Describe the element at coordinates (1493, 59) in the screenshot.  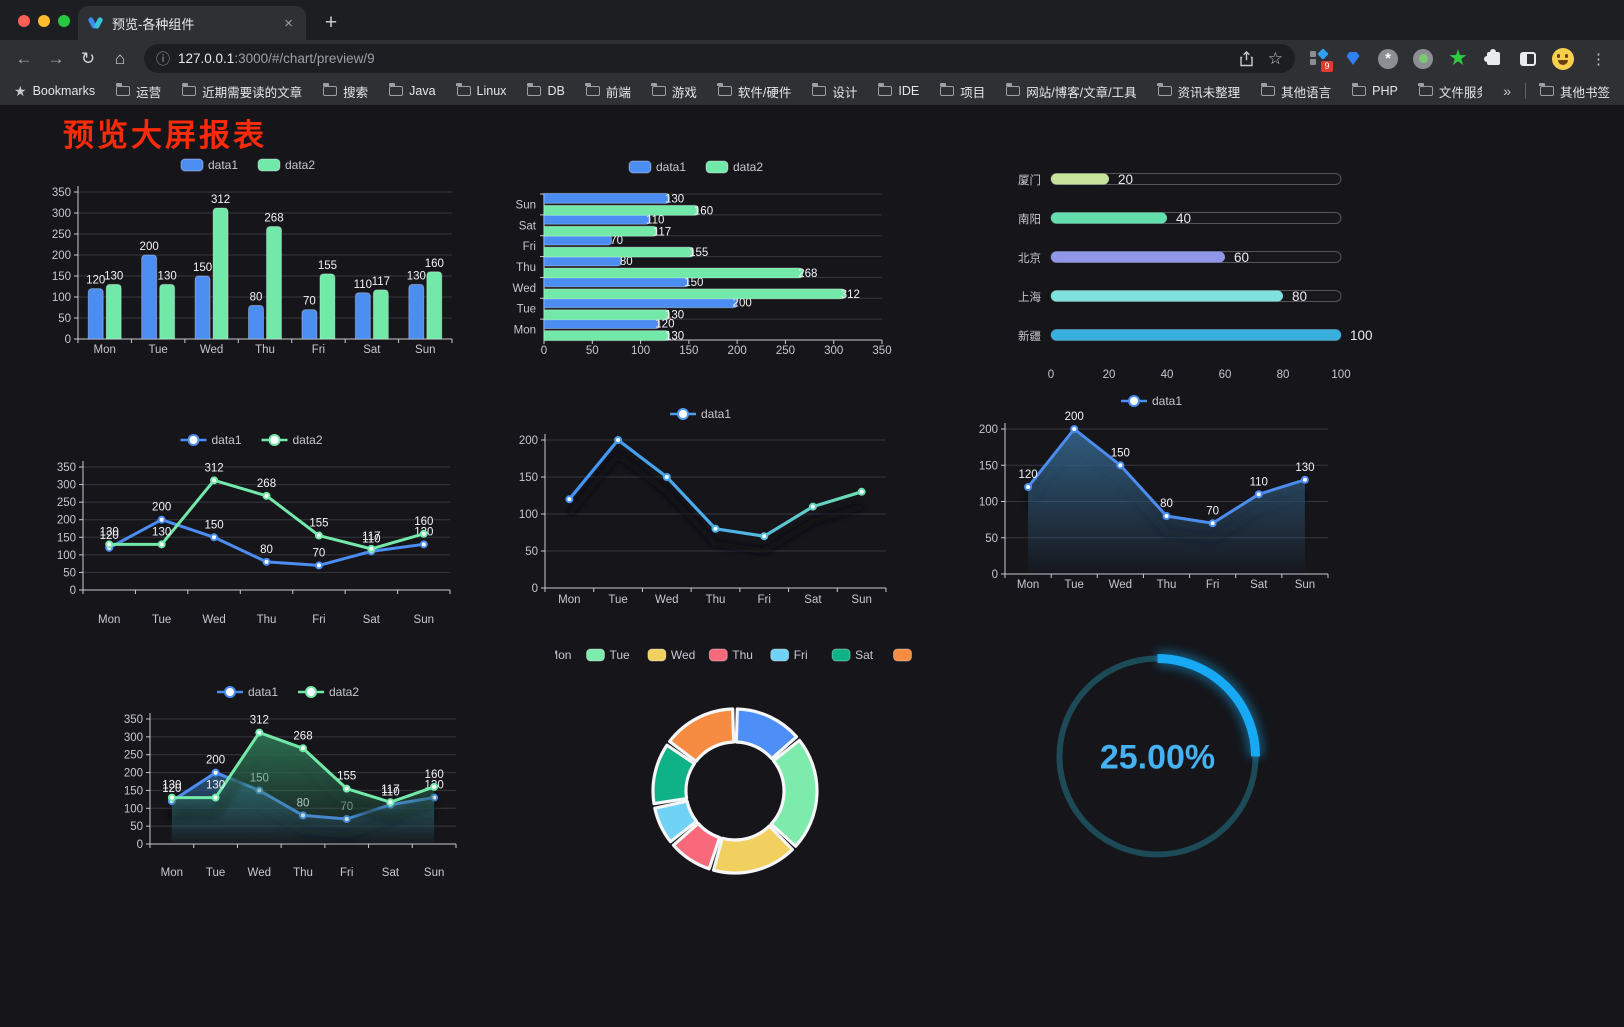
I see `extensions-puzzle-icon` at that location.